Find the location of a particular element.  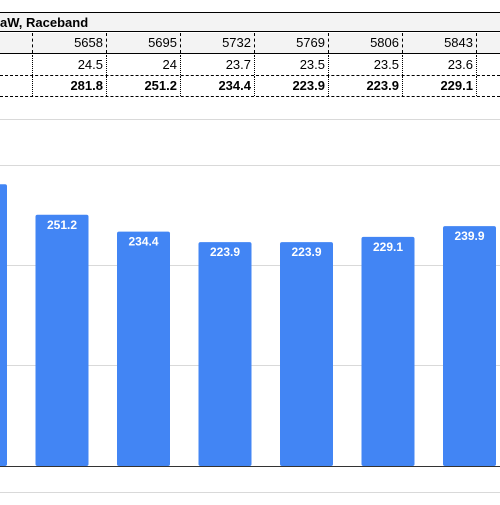

value-cell: 23.7 is located at coordinates (217, 65).